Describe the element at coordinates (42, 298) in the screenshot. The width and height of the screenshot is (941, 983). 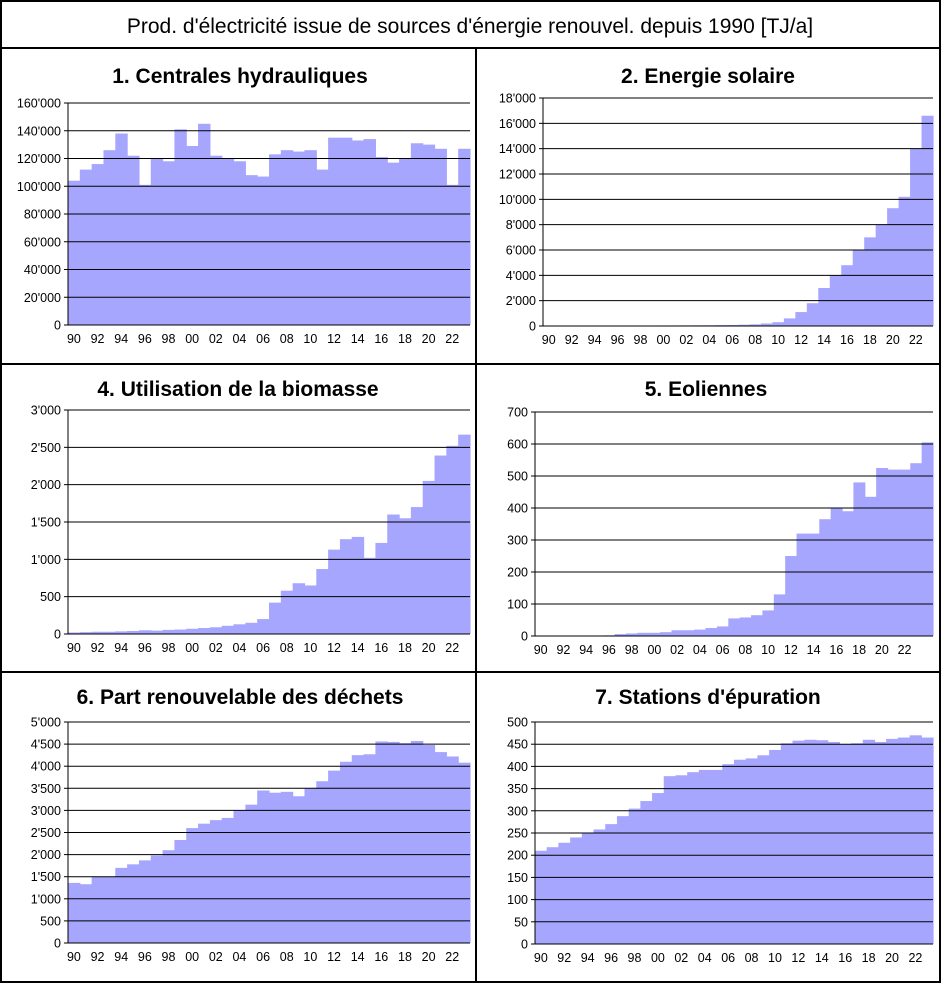
I see `y-tick-label: 20'000` at that location.